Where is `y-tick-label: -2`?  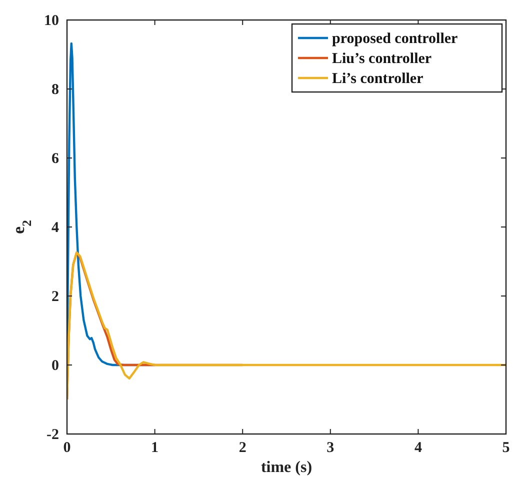
y-tick-label: -2 is located at coordinates (52, 435).